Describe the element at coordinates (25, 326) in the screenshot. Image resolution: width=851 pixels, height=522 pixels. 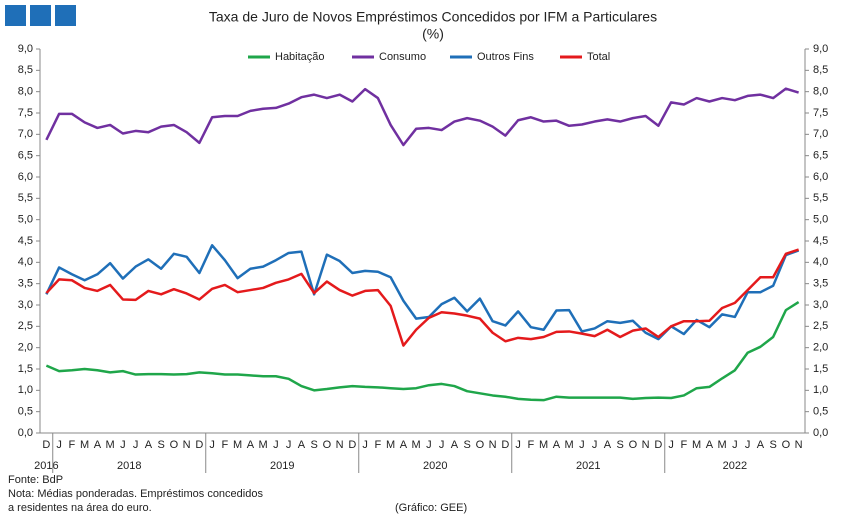
I see `y-tick-label: 2,5` at that location.